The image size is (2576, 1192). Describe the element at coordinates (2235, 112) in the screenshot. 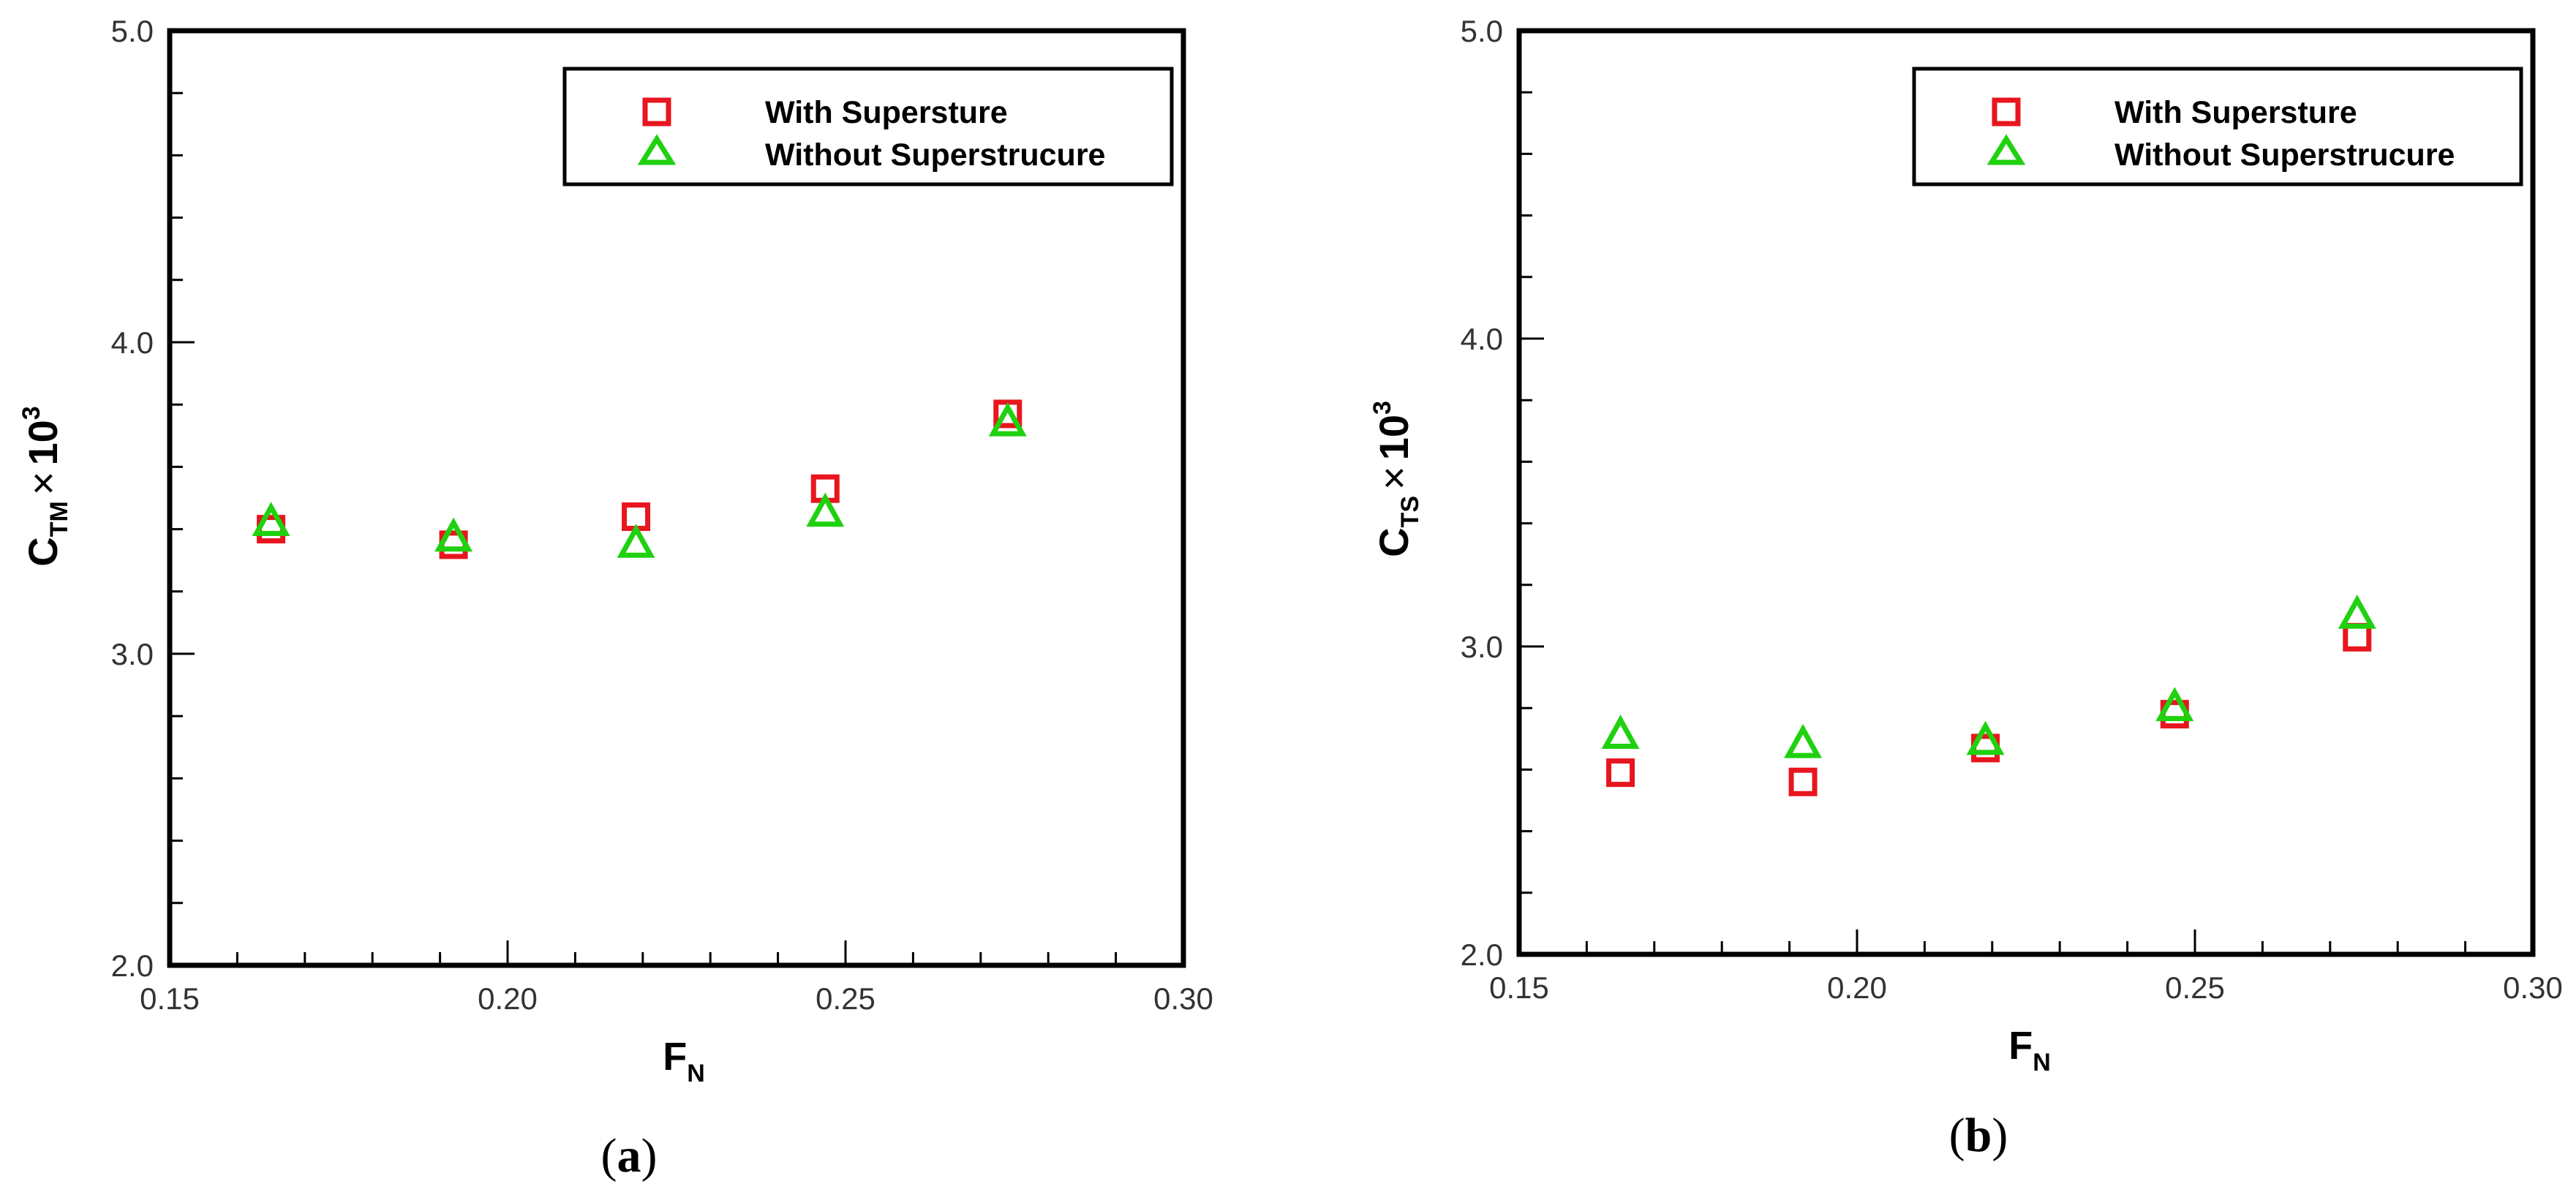

I see `panel-b-legend-label-with: With Supersture` at that location.